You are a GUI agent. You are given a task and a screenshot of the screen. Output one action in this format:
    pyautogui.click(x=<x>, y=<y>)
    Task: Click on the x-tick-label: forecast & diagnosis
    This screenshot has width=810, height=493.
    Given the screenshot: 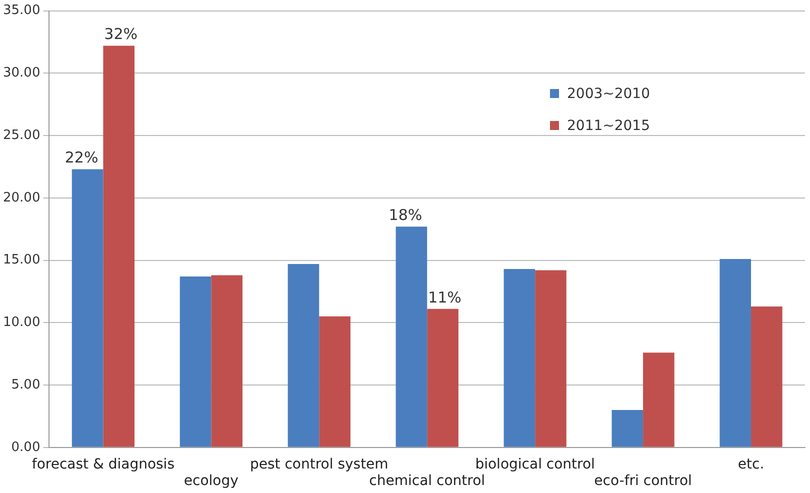 What is the action you would take?
    pyautogui.click(x=103, y=464)
    